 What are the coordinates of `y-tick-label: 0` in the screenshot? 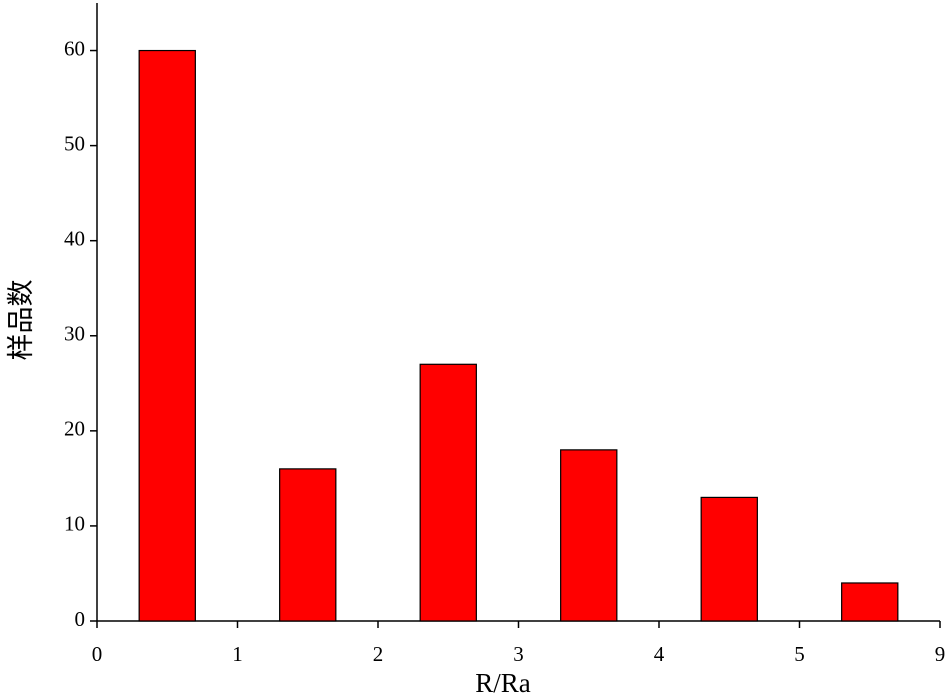 It's located at (80, 619).